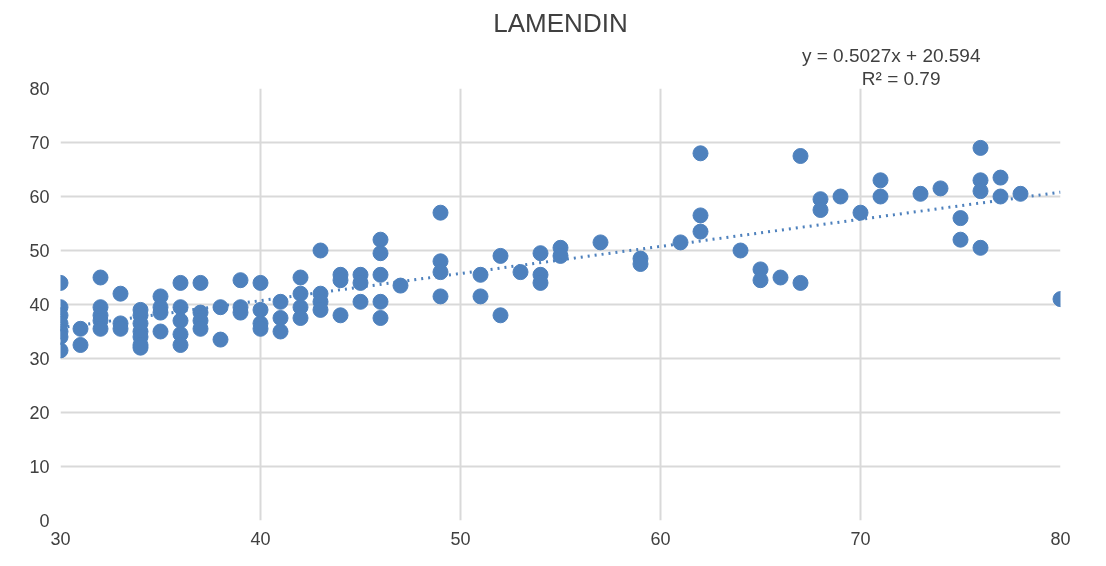  What do you see at coordinates (39, 89) in the screenshot?
I see `y-tick-label: 80` at bounding box center [39, 89].